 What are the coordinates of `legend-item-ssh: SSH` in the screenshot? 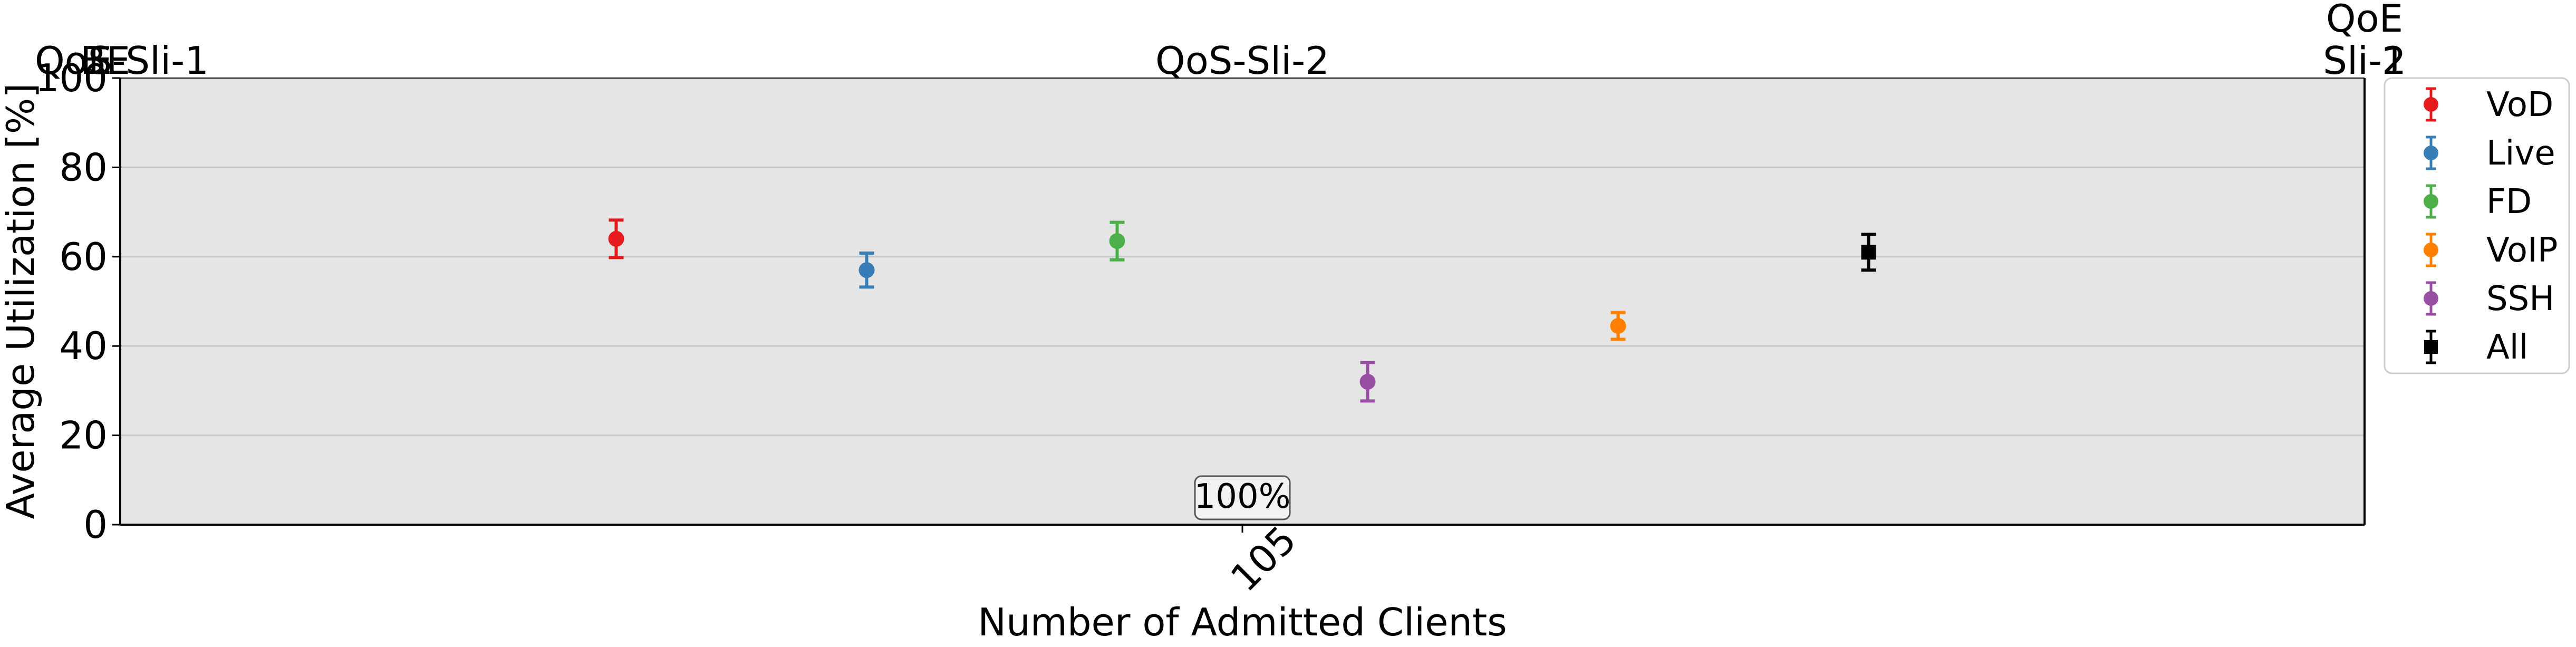 It's located at (2489, 298).